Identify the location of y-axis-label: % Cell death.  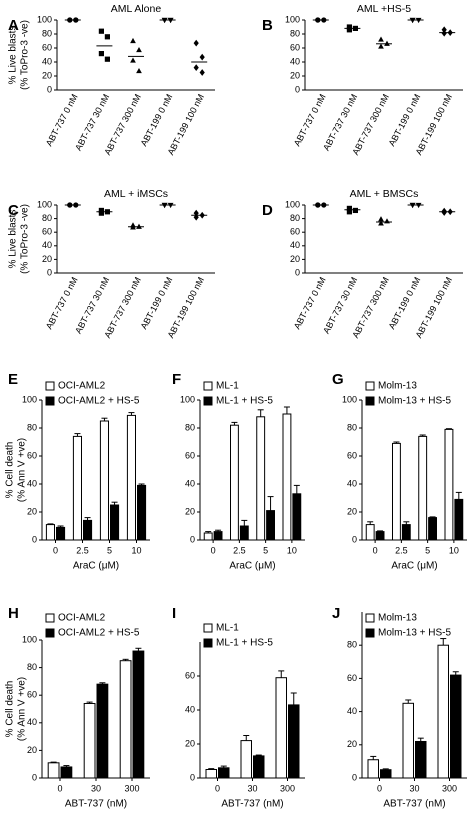
(10, 470).